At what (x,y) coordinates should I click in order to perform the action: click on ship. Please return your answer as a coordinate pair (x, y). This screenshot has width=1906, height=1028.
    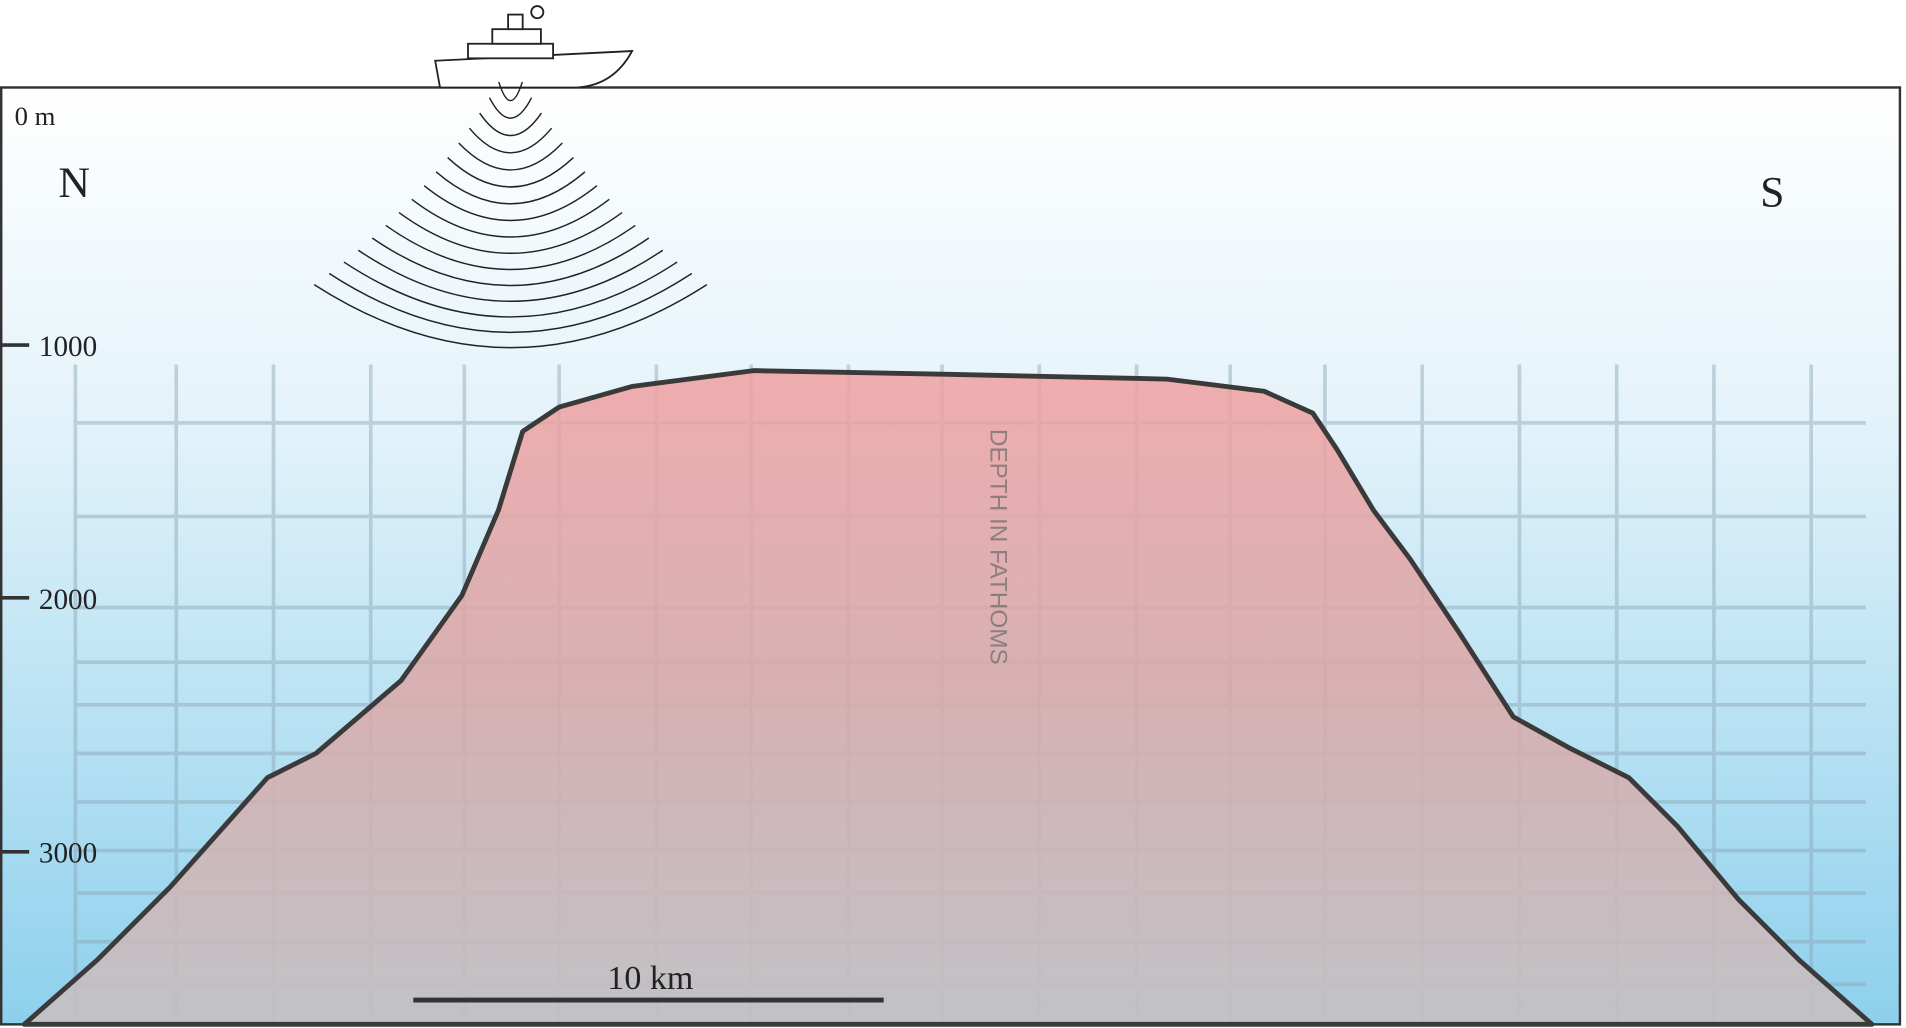
    Looking at the image, I should click on (534, 47).